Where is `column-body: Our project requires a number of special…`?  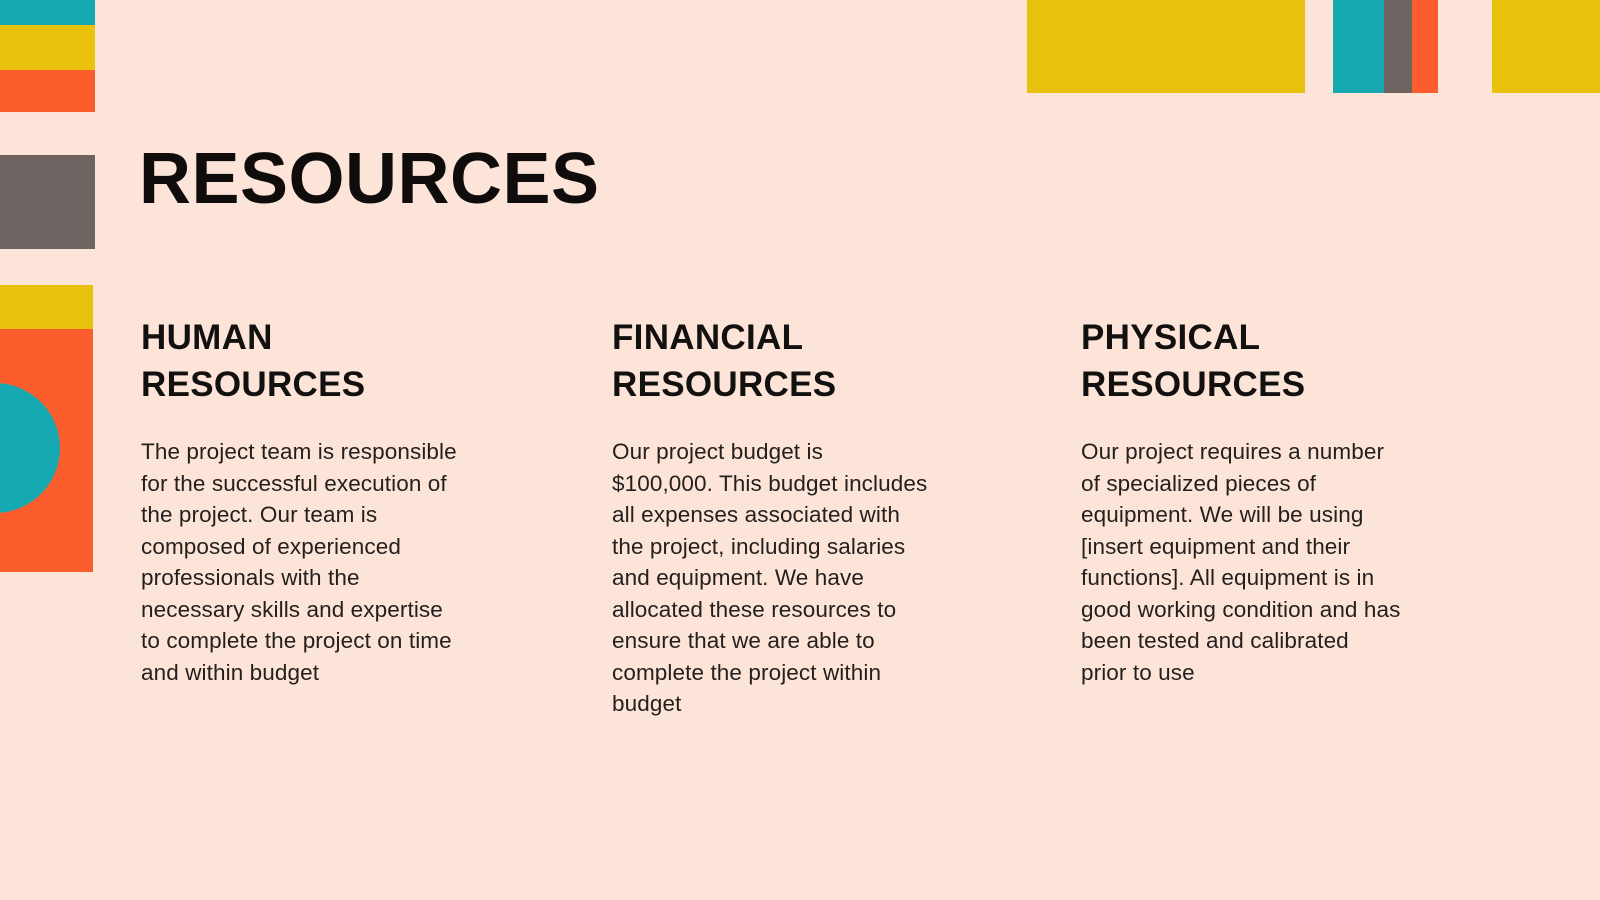
column-body: Our project requires a number of special… is located at coordinates (1241, 562).